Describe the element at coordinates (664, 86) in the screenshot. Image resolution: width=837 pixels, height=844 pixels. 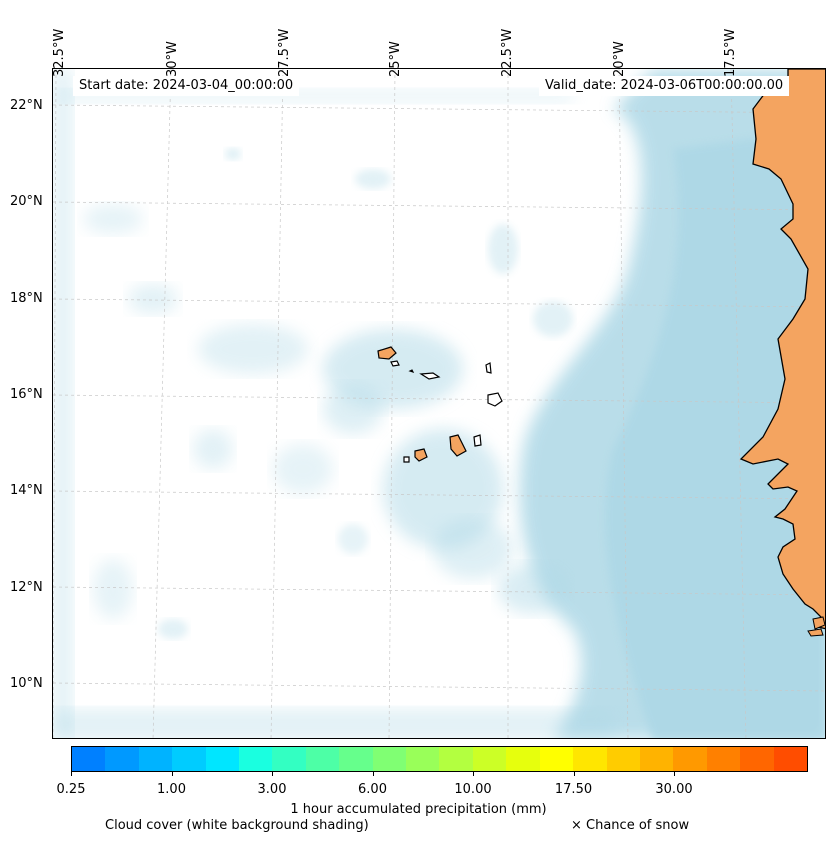
I see `valid-date-label: Valid_date: 2024-03-06T00:00:00.00` at that location.